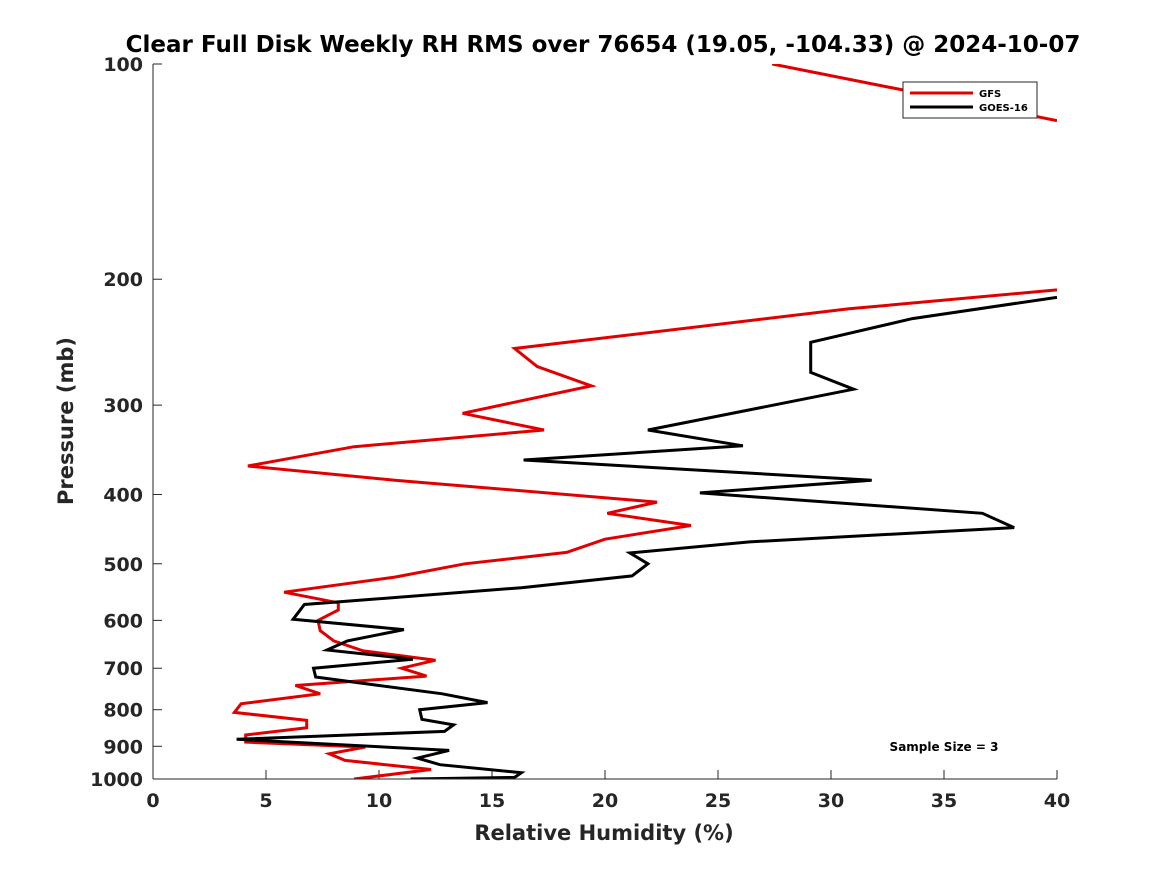 This screenshot has width=1167, height=875. What do you see at coordinates (152, 801) in the screenshot?
I see `x-tick-label: 0` at bounding box center [152, 801].